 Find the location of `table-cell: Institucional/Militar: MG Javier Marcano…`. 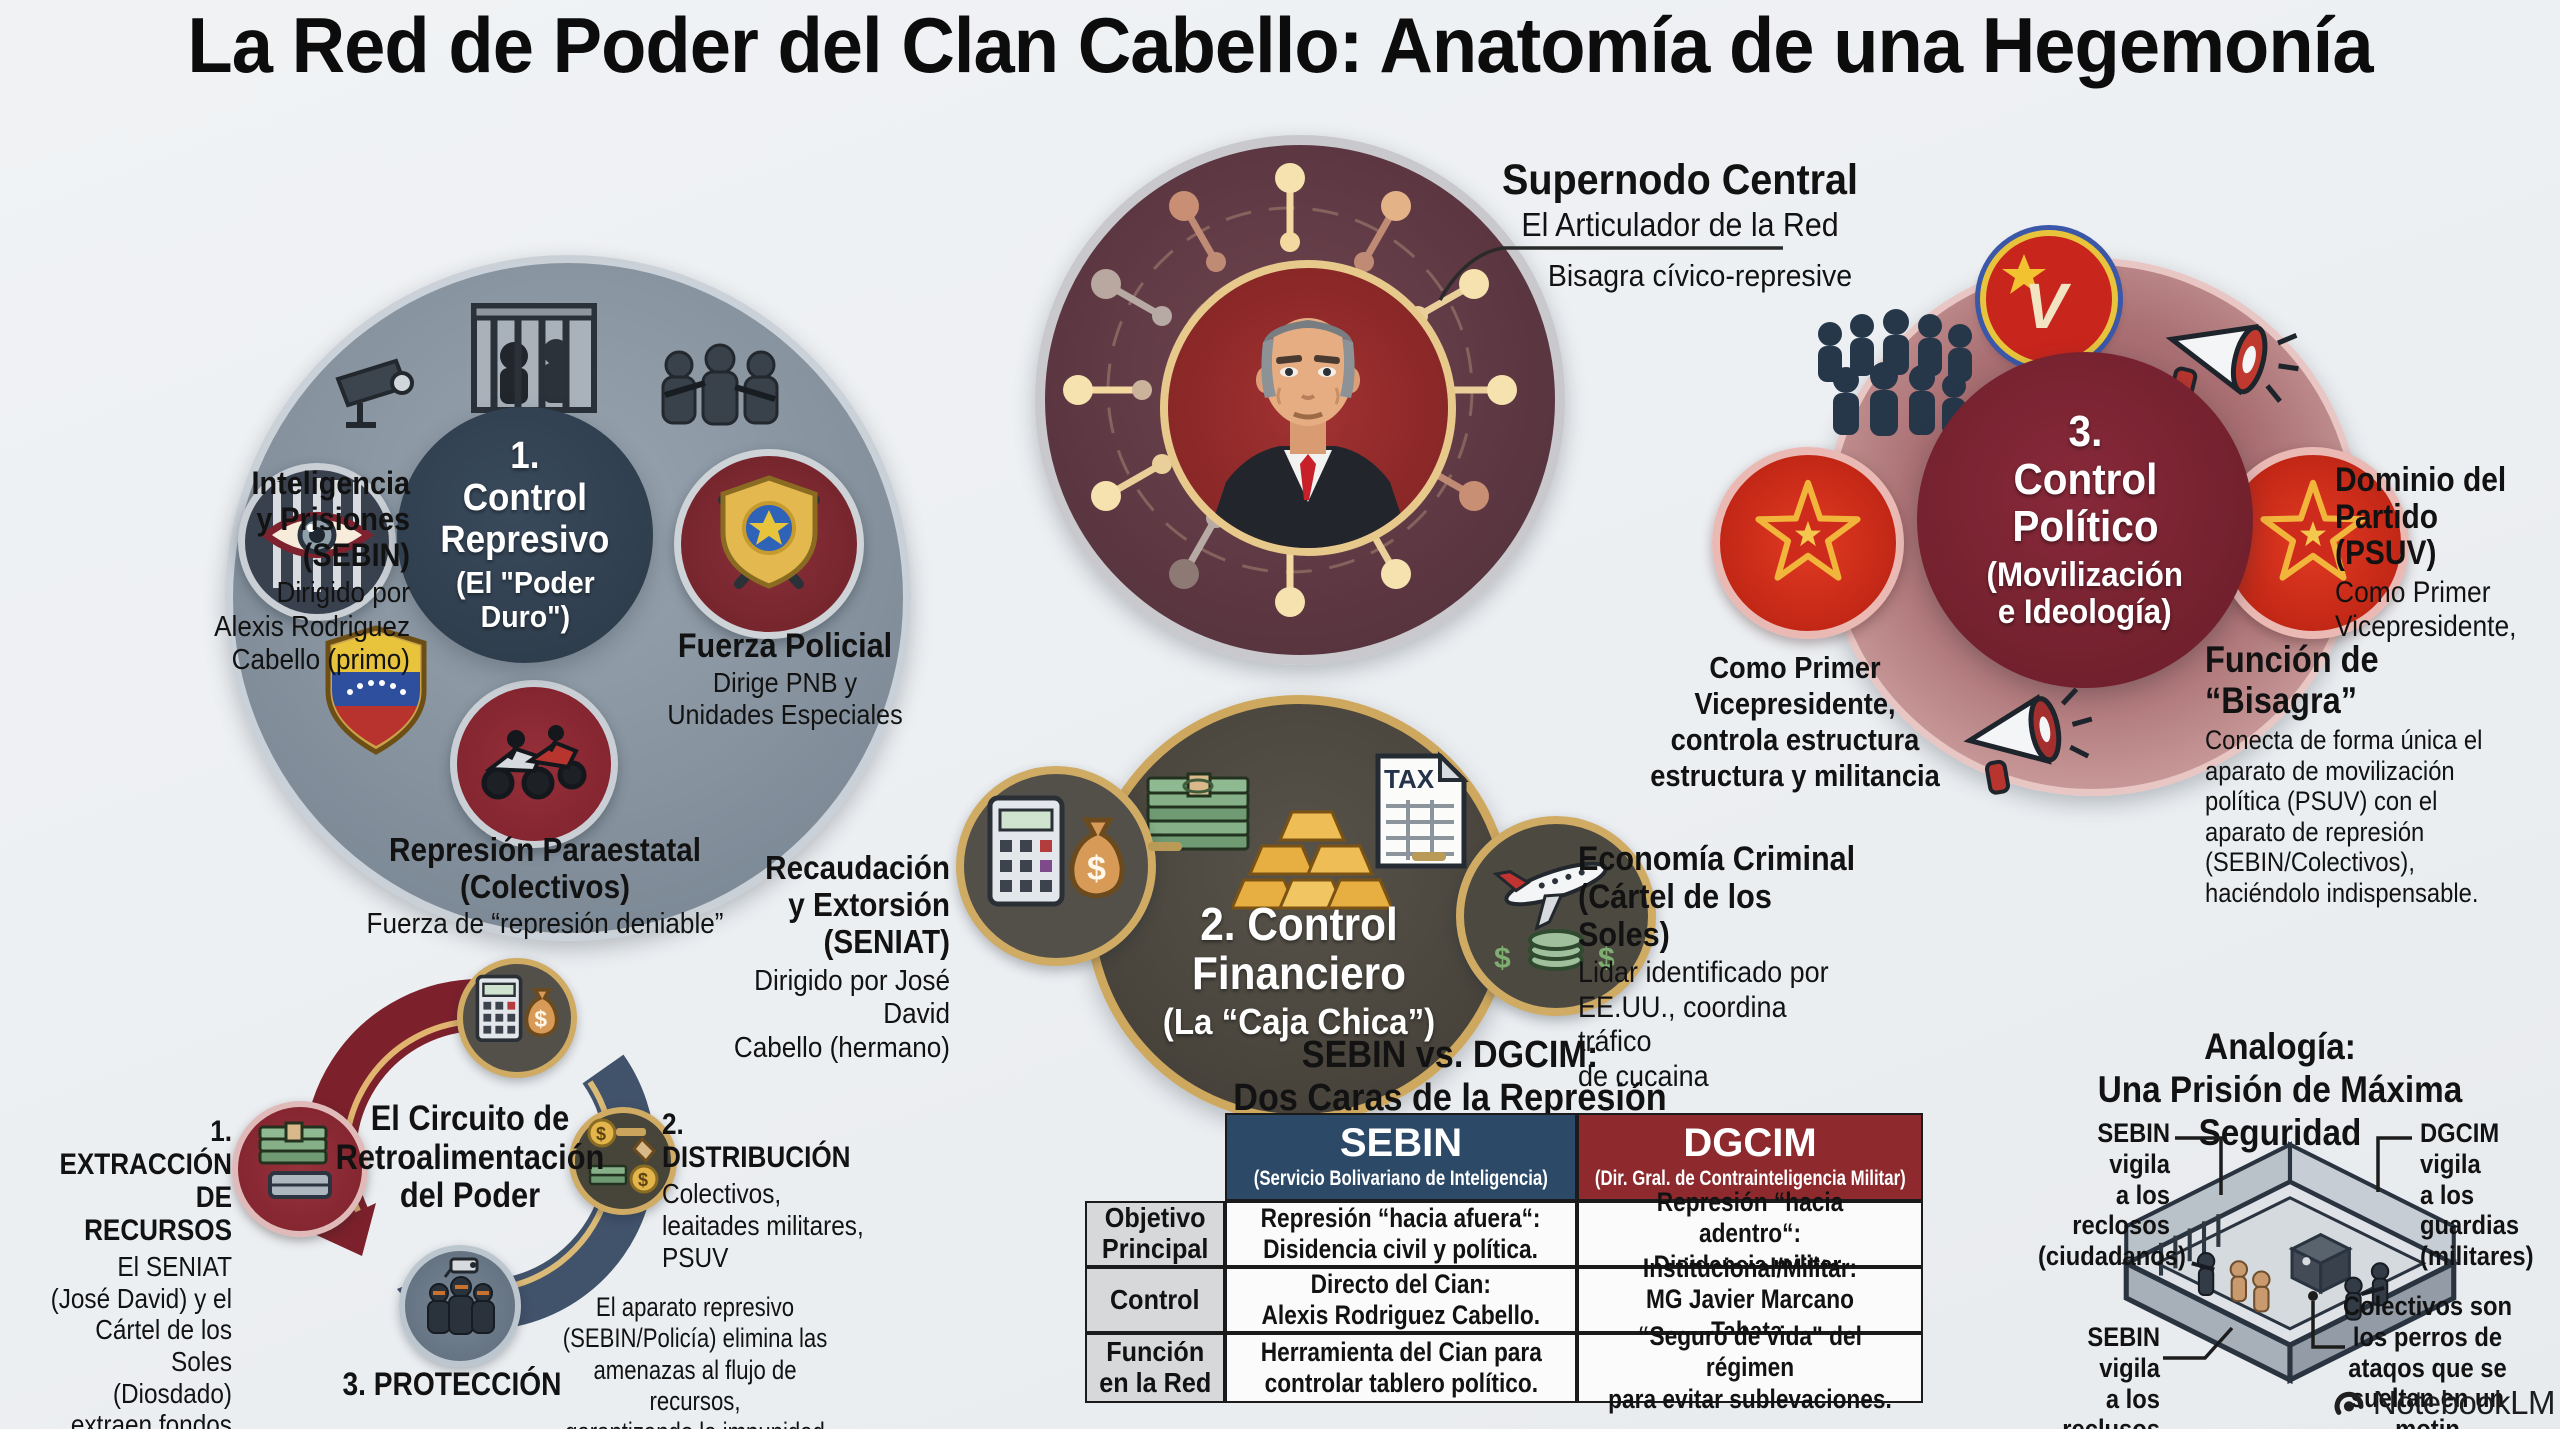

table-cell: Institucional/Militar: MG Javier Marcano… is located at coordinates (1750, 1299).